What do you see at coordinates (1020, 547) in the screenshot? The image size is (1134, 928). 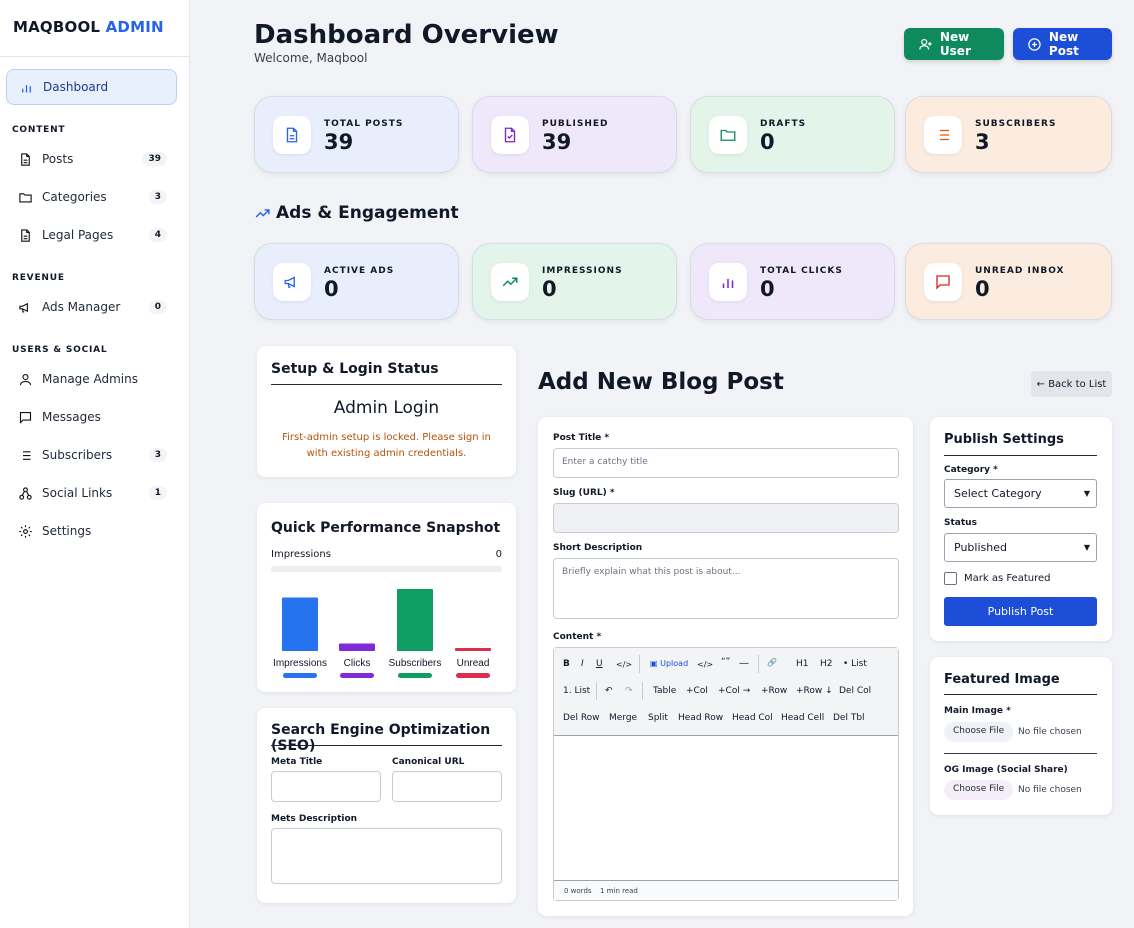 I see `status-select: Published ▼` at bounding box center [1020, 547].